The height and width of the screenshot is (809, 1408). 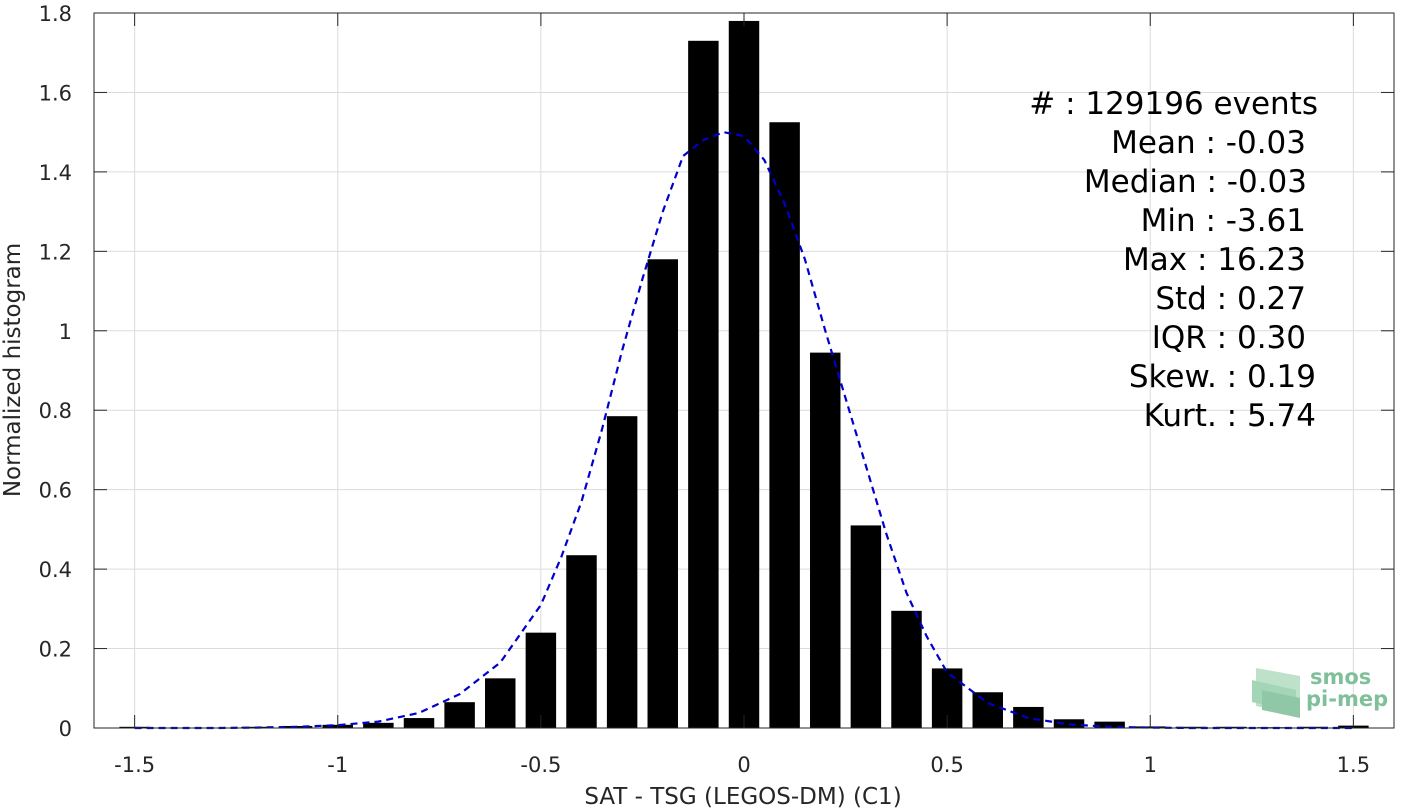 What do you see at coordinates (55, 650) in the screenshot?
I see `y-tick-label: 0.2` at bounding box center [55, 650].